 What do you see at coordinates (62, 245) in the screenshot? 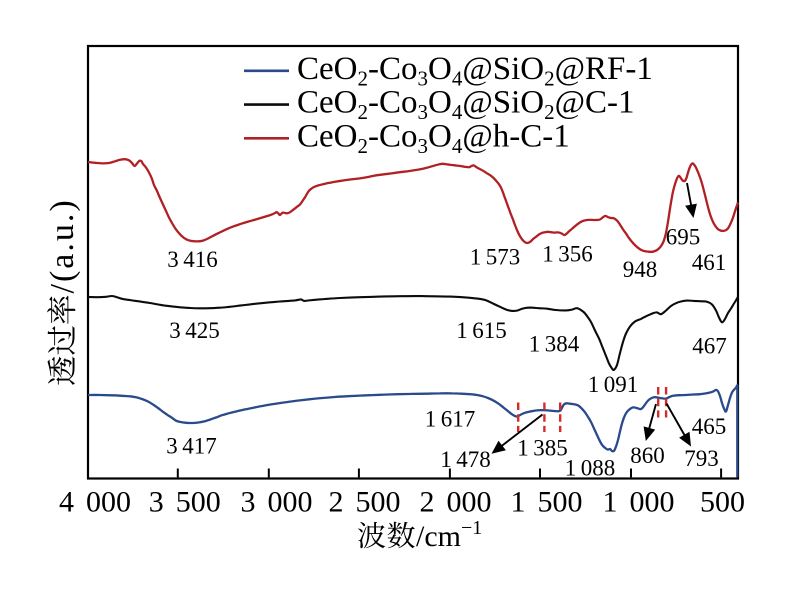
I see `svg-text: /(a.u.)` at bounding box center [62, 245].